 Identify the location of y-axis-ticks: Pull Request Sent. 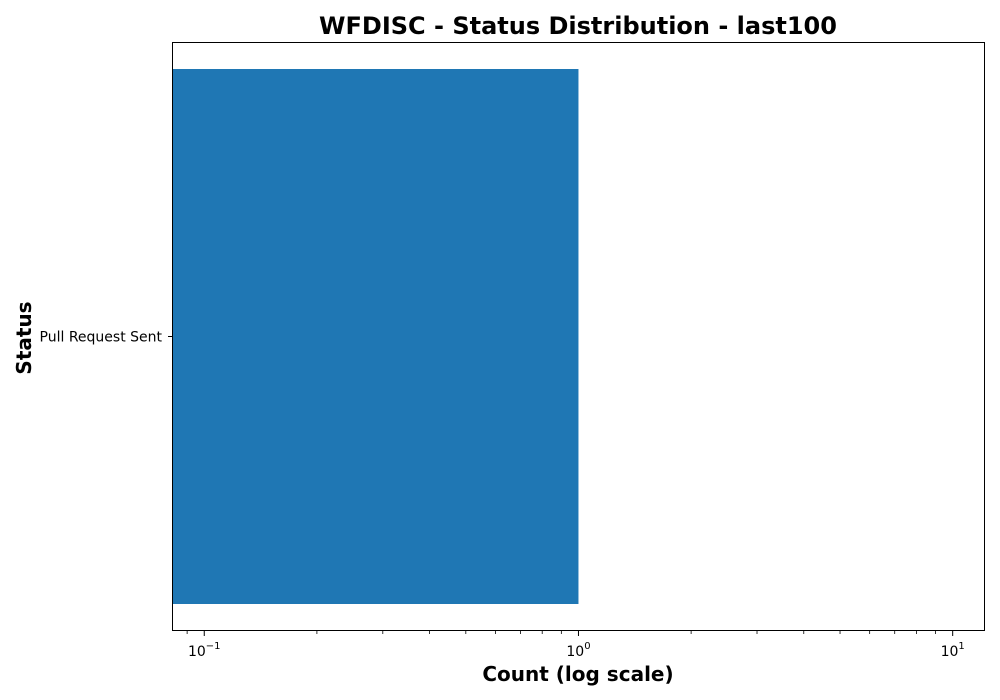
(106, 338).